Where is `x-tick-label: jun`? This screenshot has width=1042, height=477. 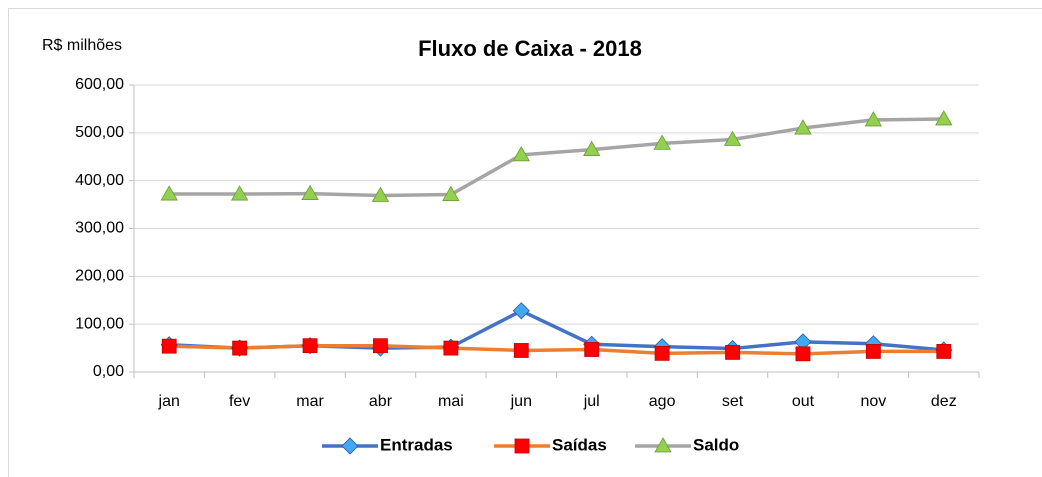
x-tick-label: jun is located at coordinates (521, 401).